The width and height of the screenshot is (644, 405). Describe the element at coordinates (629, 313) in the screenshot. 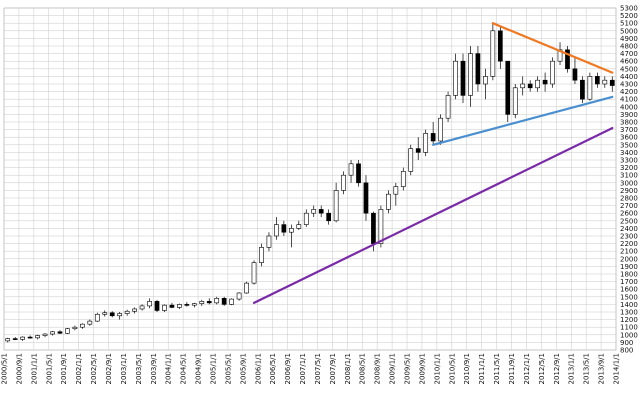

I see `y-tick-label: 1300` at that location.